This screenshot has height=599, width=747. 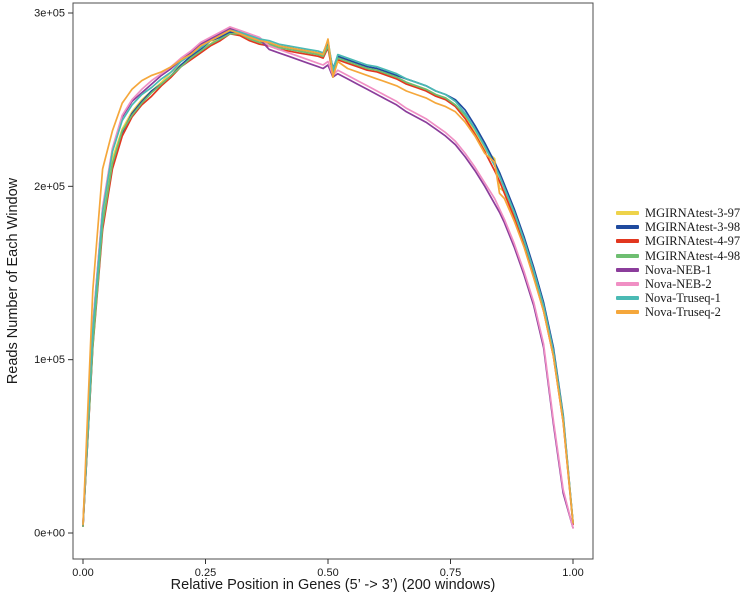 What do you see at coordinates (205, 573) in the screenshot?
I see `x-tick-label: 0.25` at bounding box center [205, 573].